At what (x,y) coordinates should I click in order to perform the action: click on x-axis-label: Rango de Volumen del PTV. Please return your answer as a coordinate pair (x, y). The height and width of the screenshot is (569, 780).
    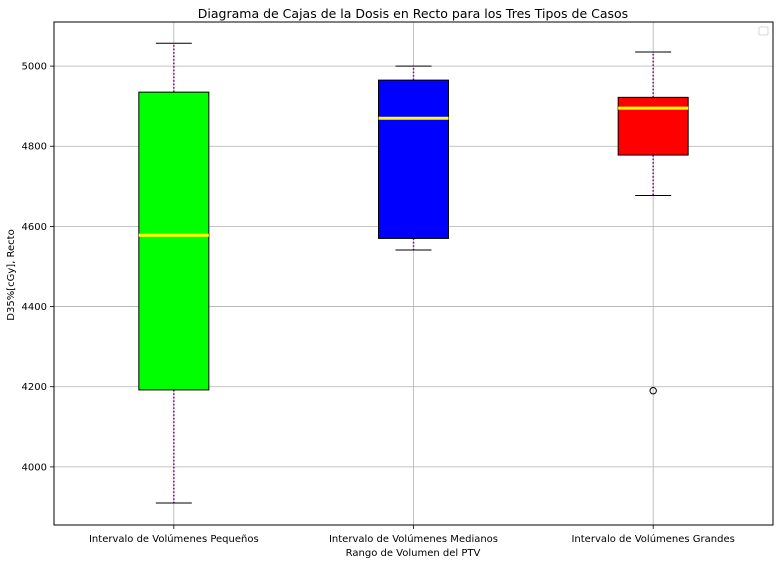
    Looking at the image, I should click on (413, 553).